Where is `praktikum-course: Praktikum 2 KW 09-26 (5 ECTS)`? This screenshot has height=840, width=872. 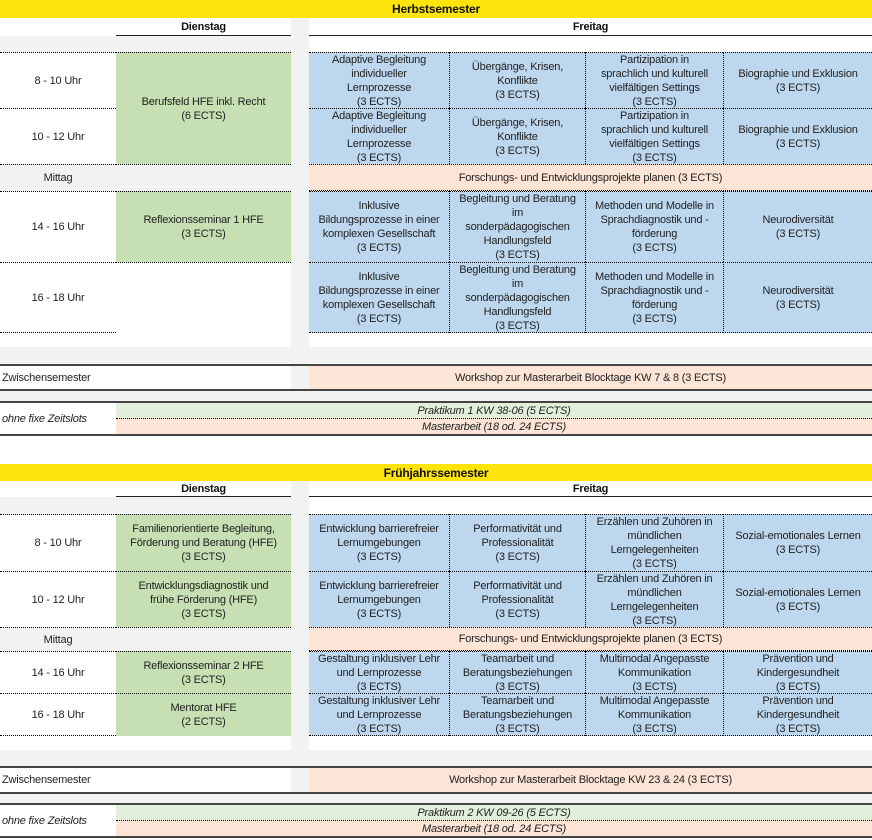 praktikum-course: Praktikum 2 KW 09-26 (5 ECTS) is located at coordinates (494, 812).